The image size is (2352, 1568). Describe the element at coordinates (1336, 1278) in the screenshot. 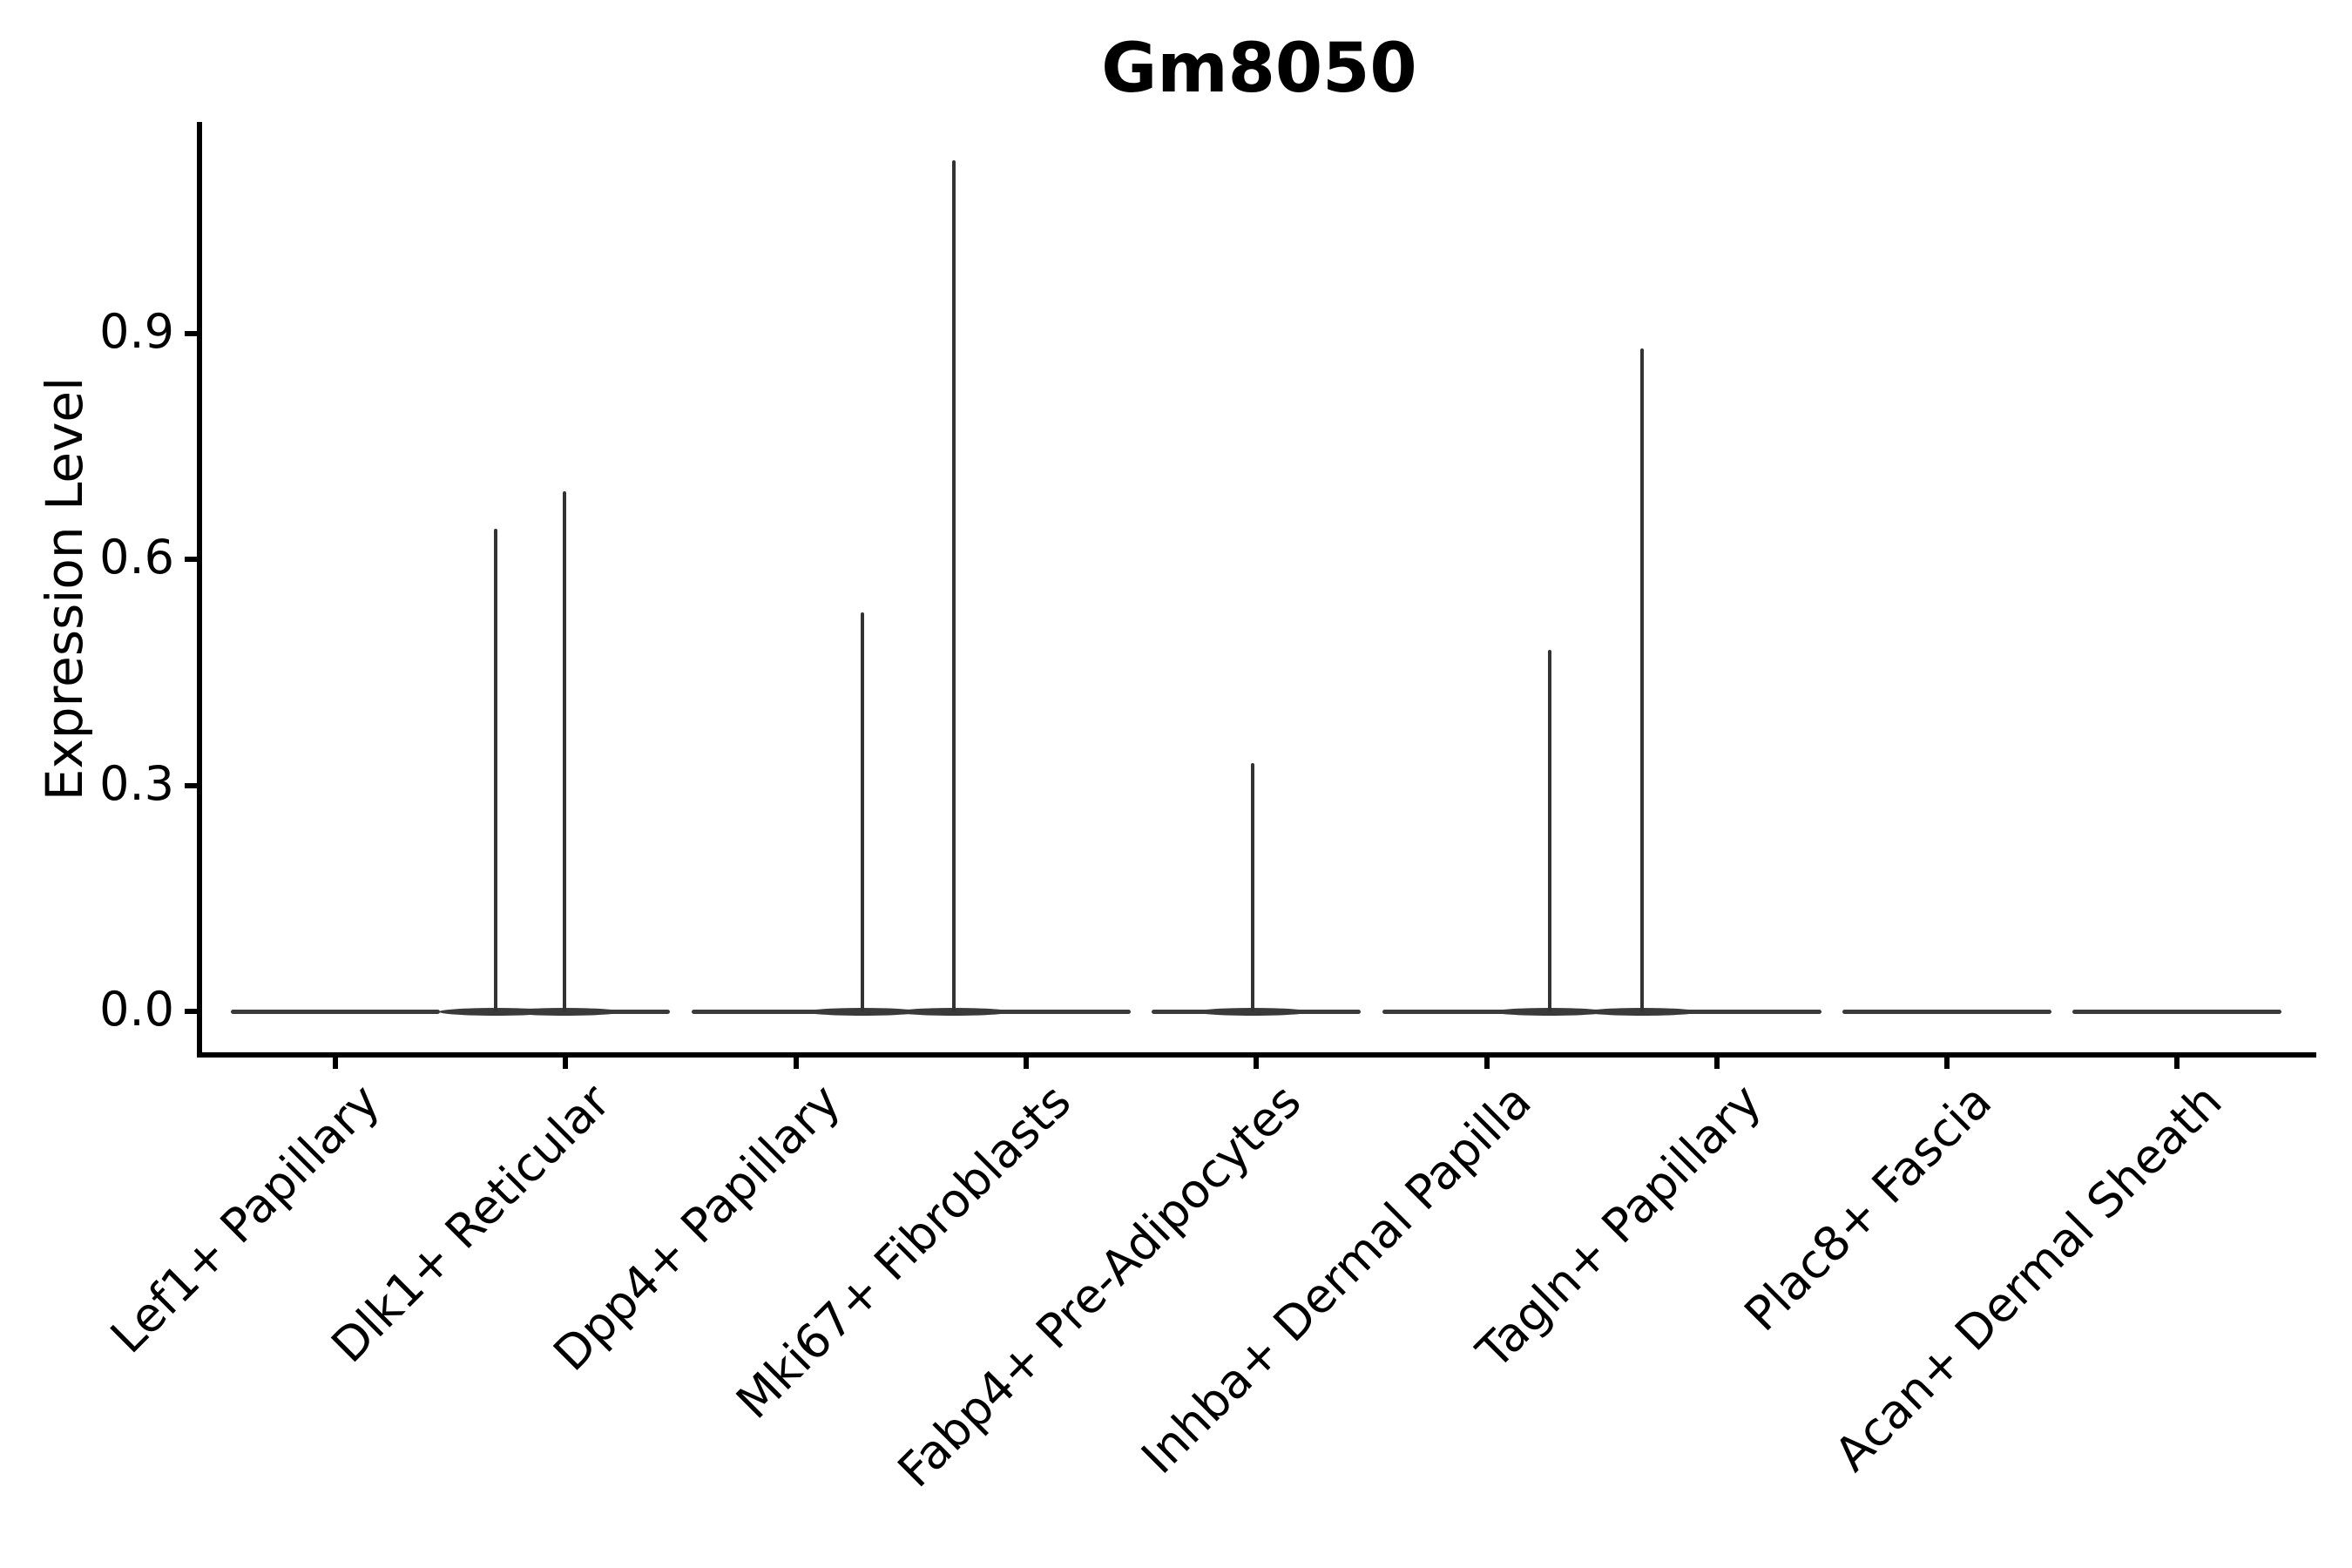

I see `x-tick-label: Inhba+ Dermal Papilla` at that location.